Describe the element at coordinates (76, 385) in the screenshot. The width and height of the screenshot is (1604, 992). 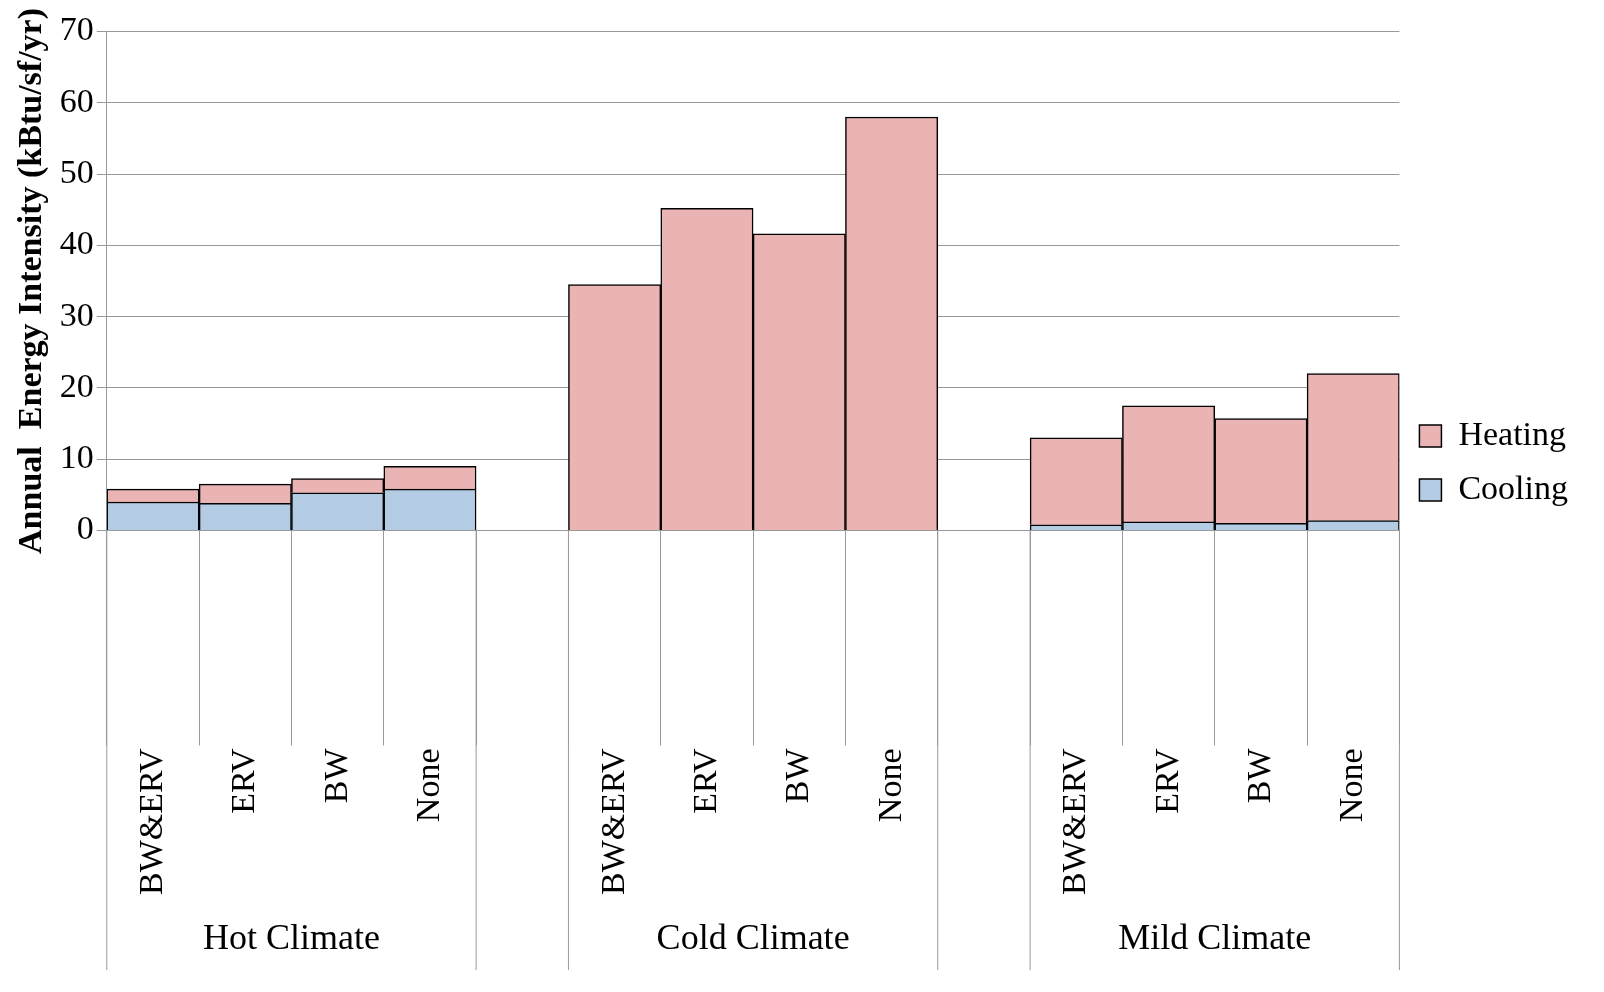
I see `y-tick-label: 20` at that location.